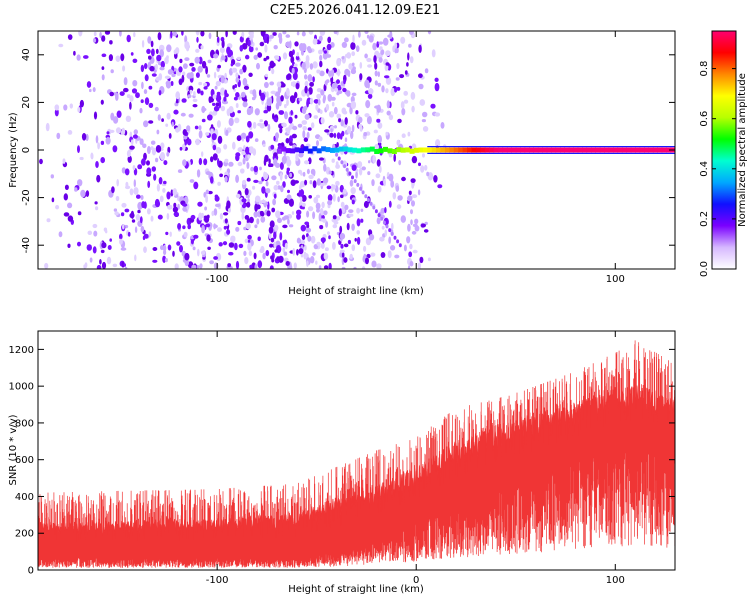 This screenshot has height=600, width=750. Describe the element at coordinates (26, 245) in the screenshot. I see `spectrogram-y-tick-label: -40` at that location.